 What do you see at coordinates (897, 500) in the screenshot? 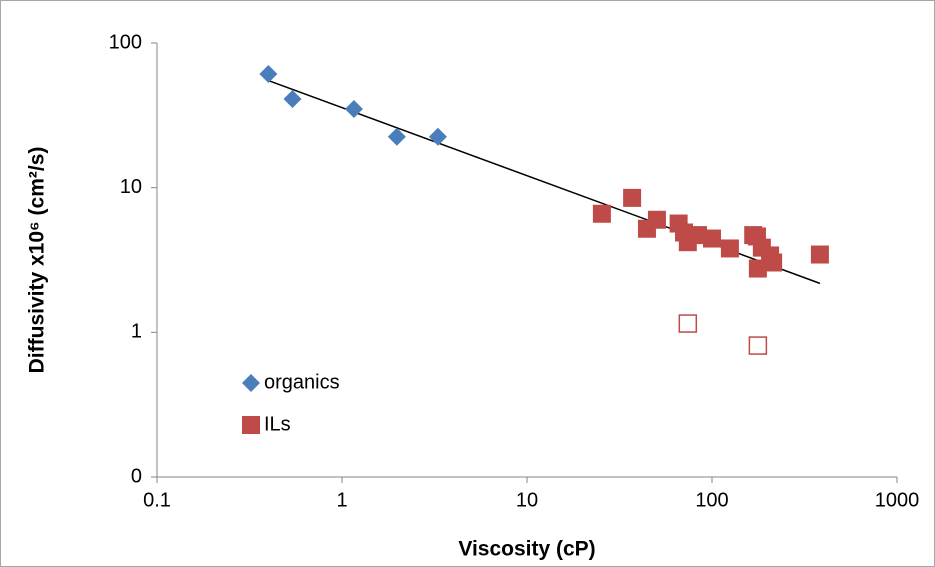
I see `x-tick-label: 1000` at bounding box center [897, 500].